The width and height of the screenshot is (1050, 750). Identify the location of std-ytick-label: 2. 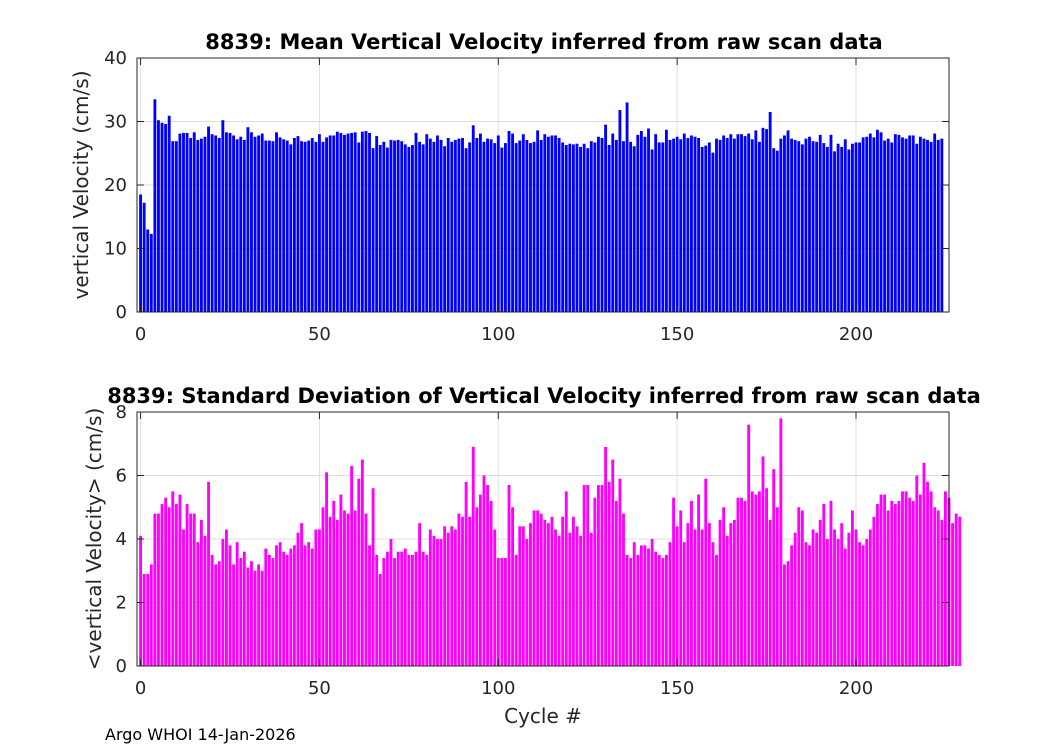
(121, 603).